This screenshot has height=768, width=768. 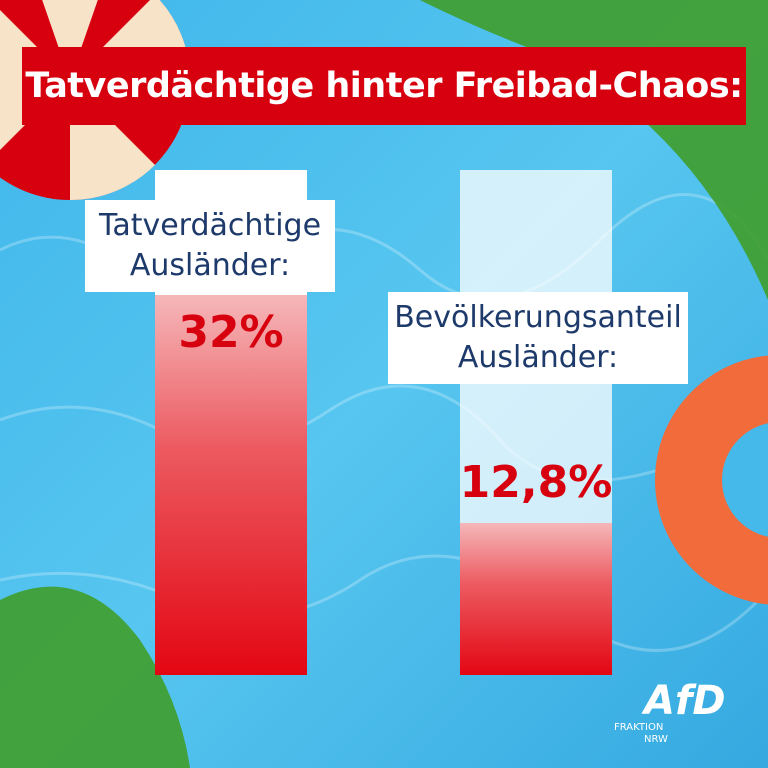 What do you see at coordinates (536, 482) in the screenshot?
I see `value-label: 12,8%` at bounding box center [536, 482].